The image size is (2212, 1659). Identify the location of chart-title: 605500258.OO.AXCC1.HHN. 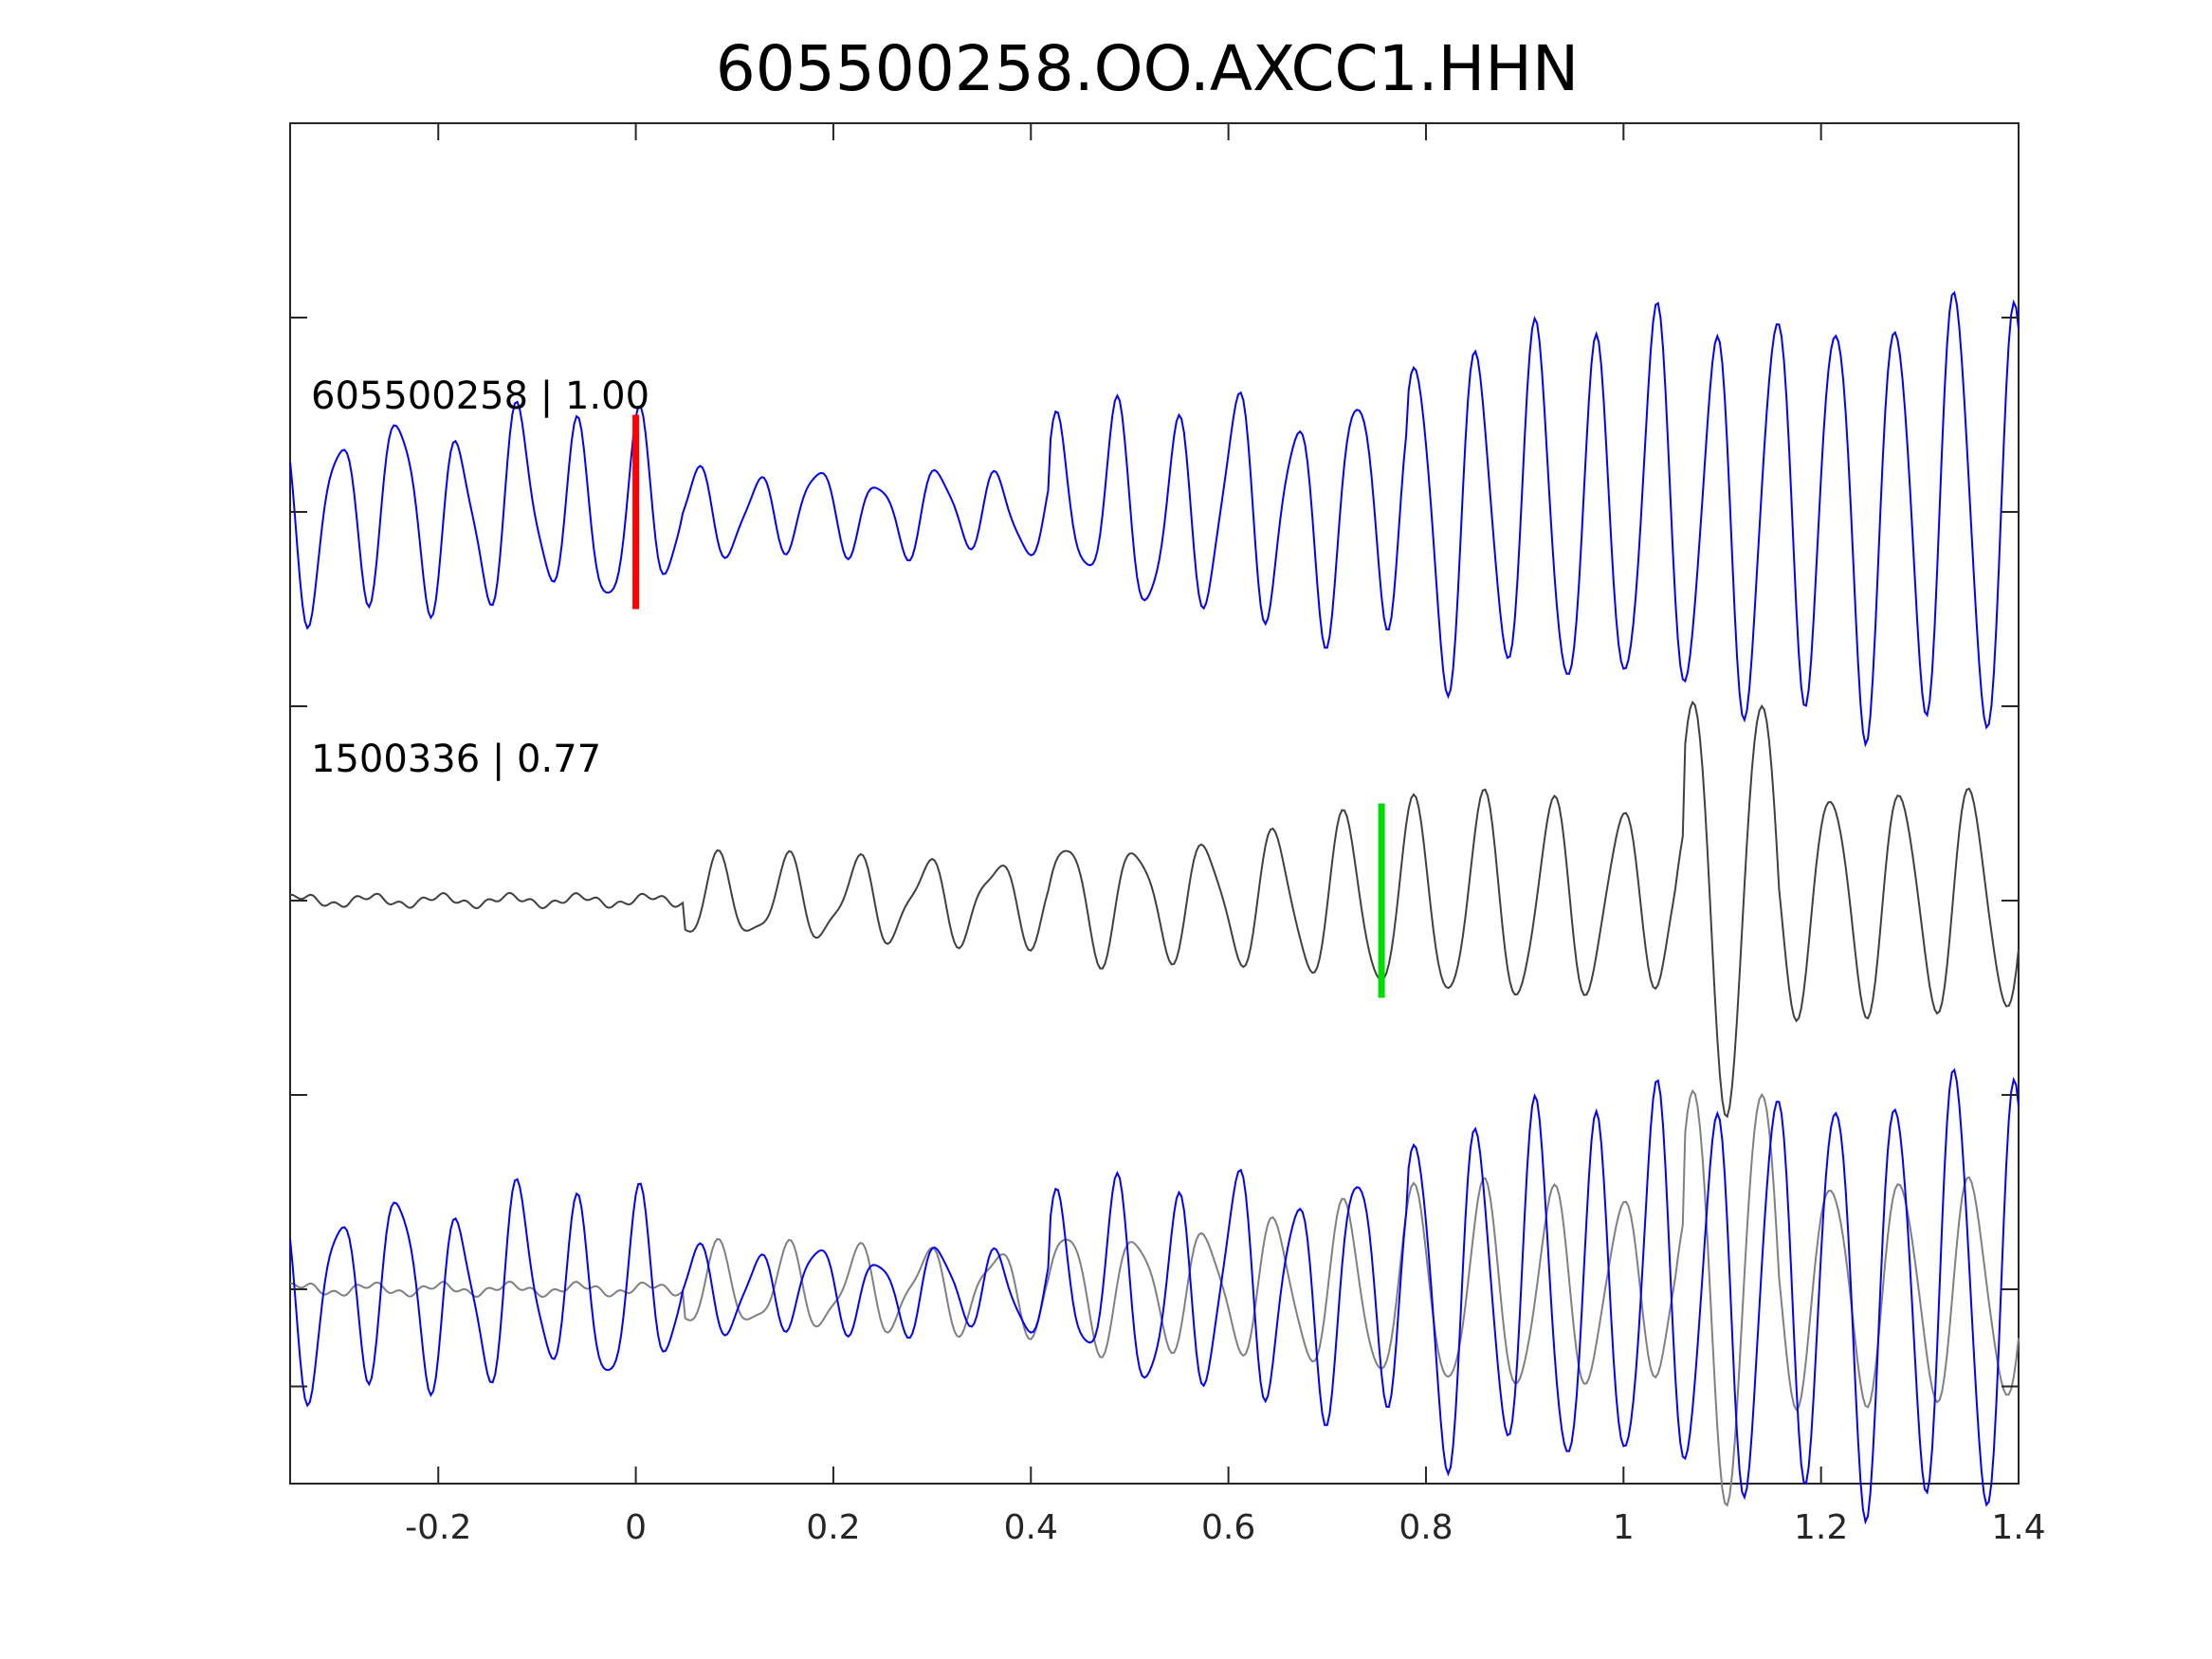
(1147, 68).